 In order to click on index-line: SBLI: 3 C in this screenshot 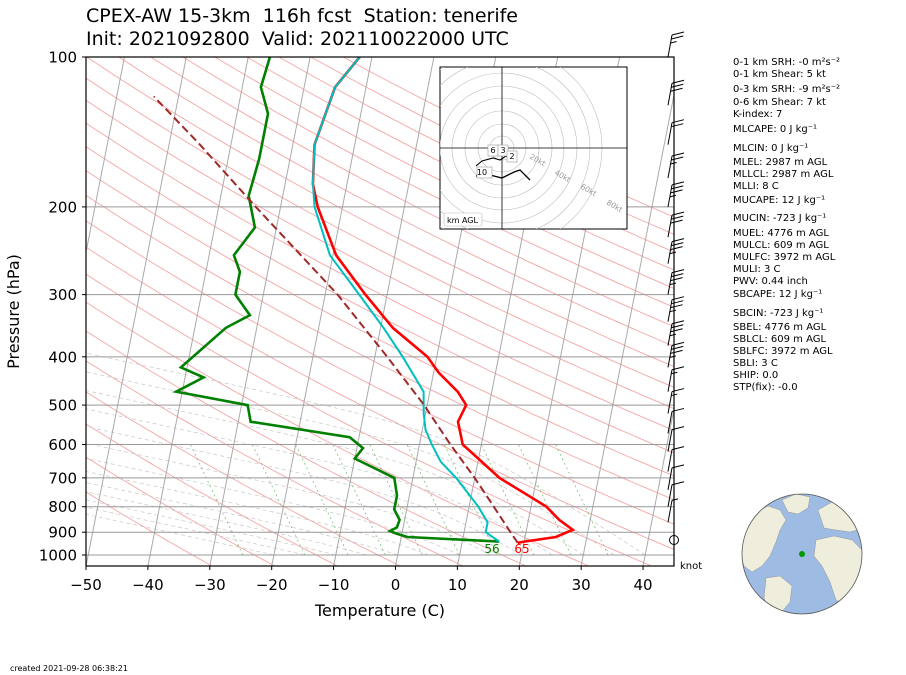, I will do `click(755, 363)`.